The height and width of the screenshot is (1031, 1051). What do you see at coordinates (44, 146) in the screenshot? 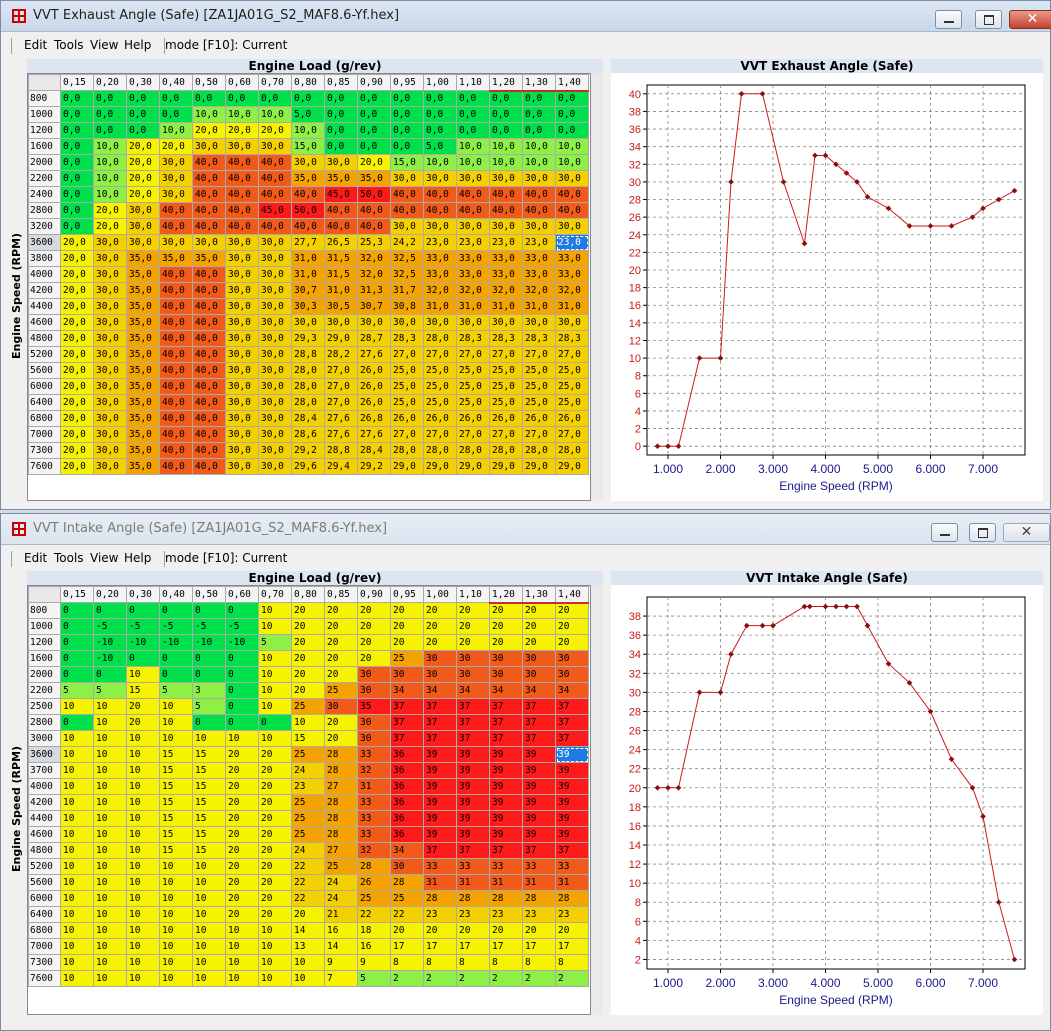
I see `row-header: 1600` at bounding box center [44, 146].